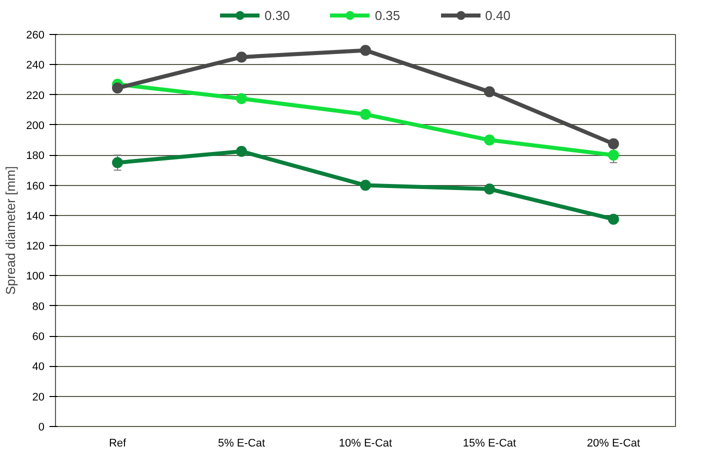  What do you see at coordinates (10, 230) in the screenshot?
I see `y-axis-title: Spread diameter [mm]` at bounding box center [10, 230].